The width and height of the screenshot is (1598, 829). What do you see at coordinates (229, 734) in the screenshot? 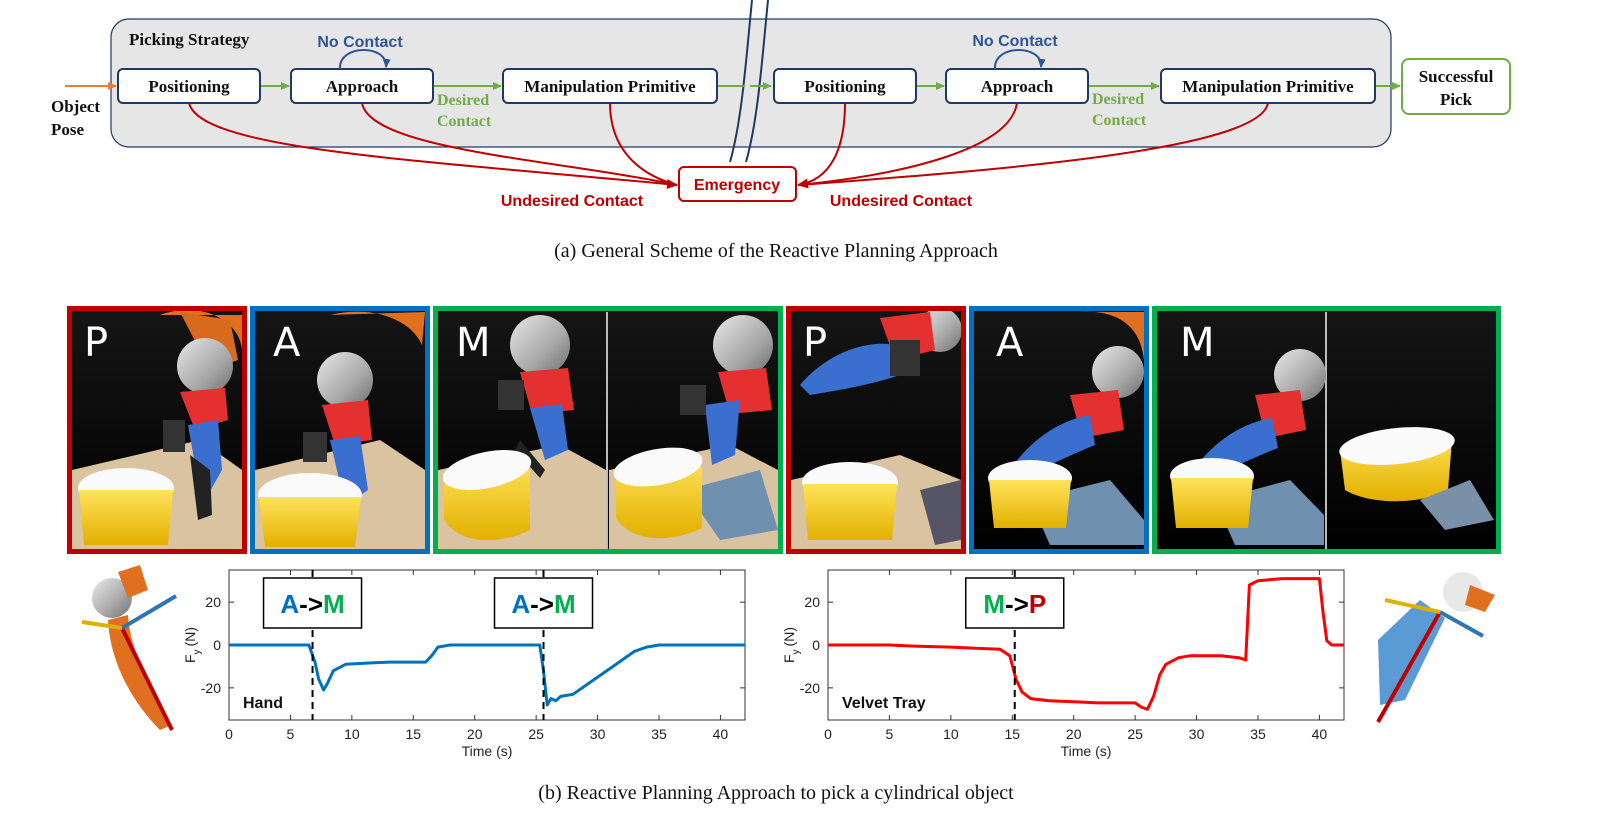
I see `x-tick-label: 0` at bounding box center [229, 734].